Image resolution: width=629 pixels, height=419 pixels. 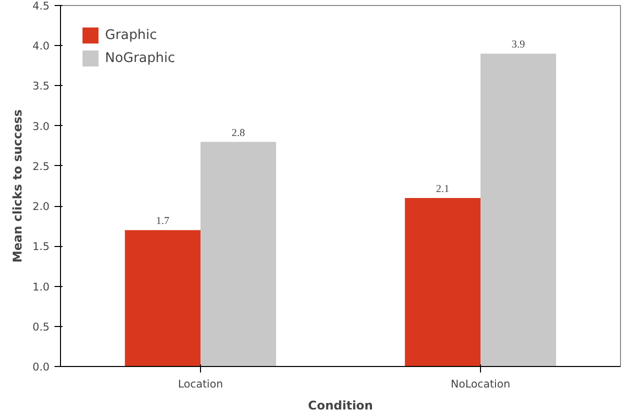 I want to click on data-label: 2.8, so click(x=238, y=133).